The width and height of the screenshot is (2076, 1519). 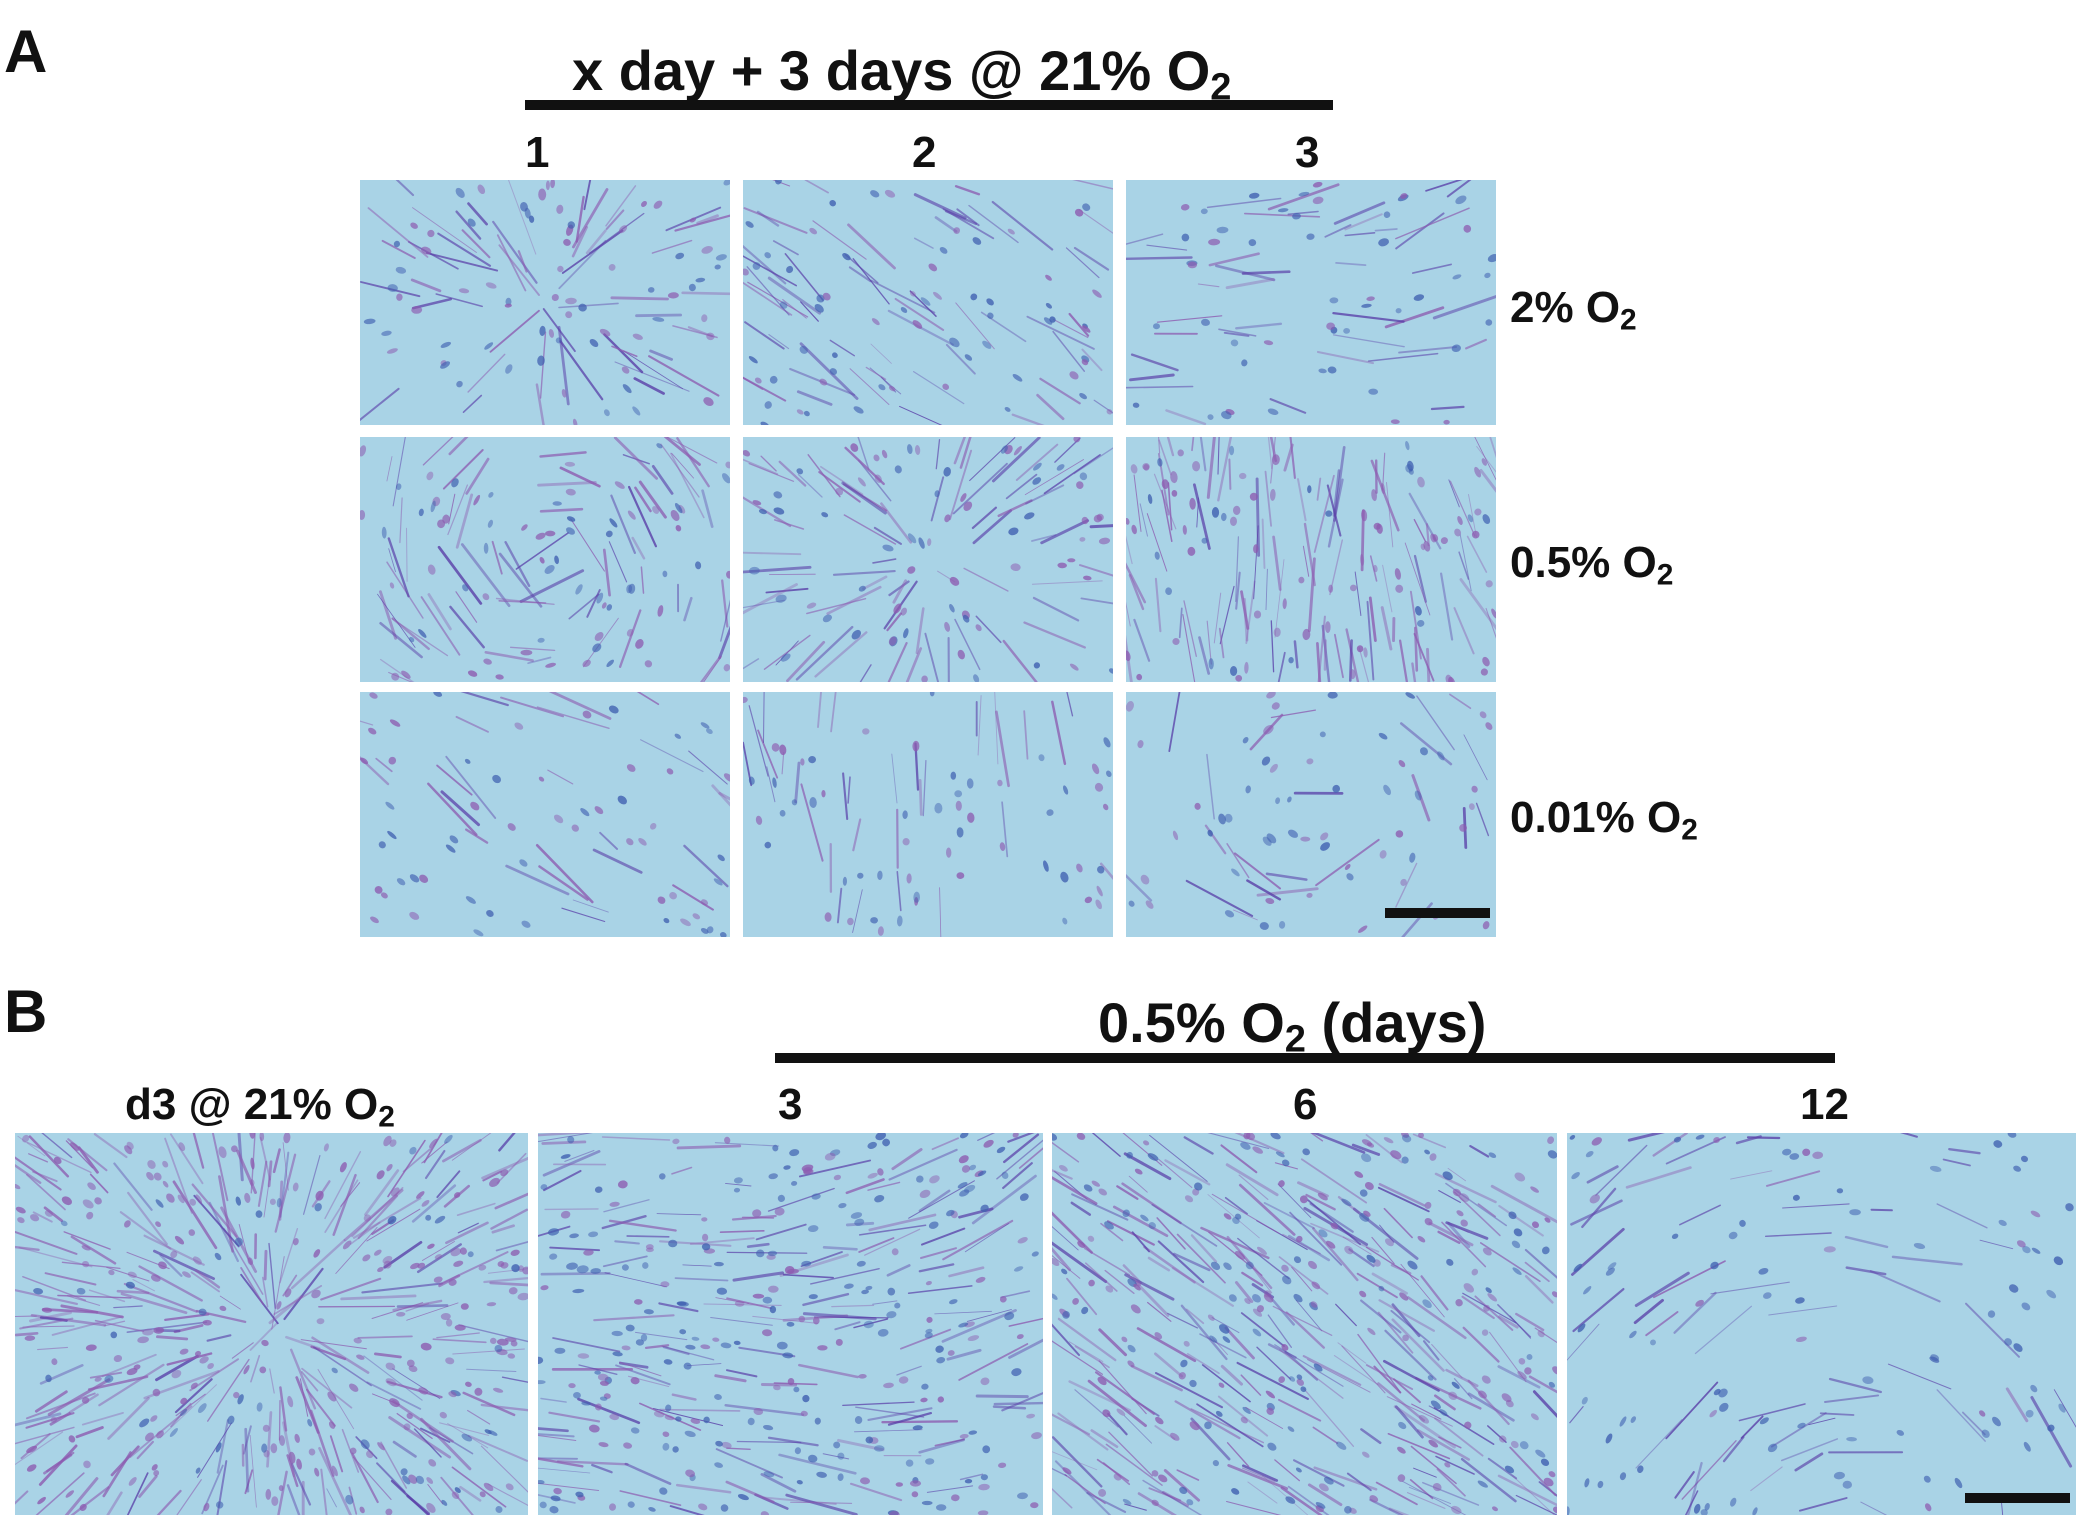 I want to click on panel-a-row-label-3-text: 0.01% O, so click(x=1596, y=817).